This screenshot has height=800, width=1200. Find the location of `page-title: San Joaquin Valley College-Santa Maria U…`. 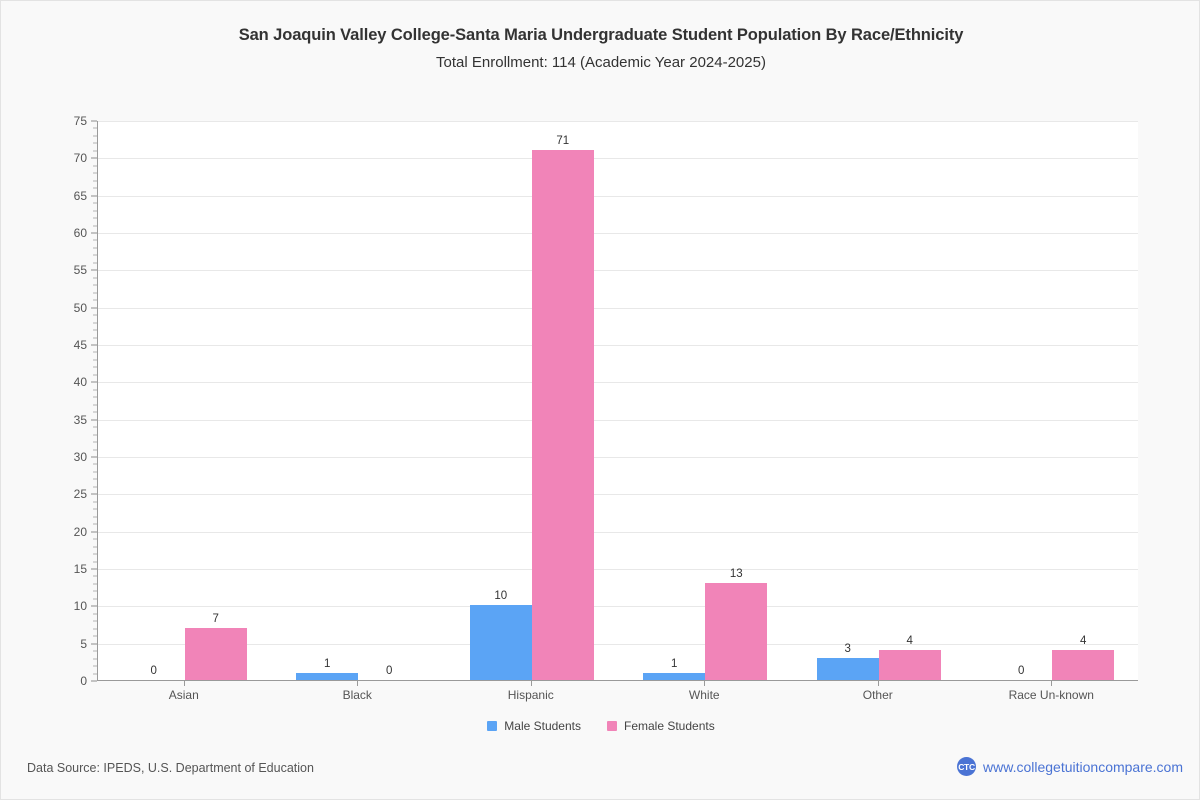

page-title: San Joaquin Valley College-Santa Maria U… is located at coordinates (601, 35).